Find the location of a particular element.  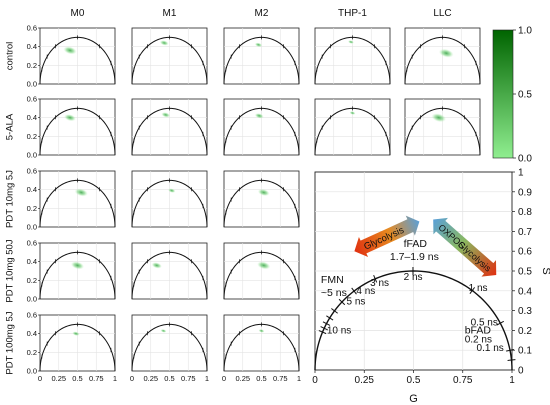

colorbar: 0.0 0.5 1.0 is located at coordinates (512, 95).